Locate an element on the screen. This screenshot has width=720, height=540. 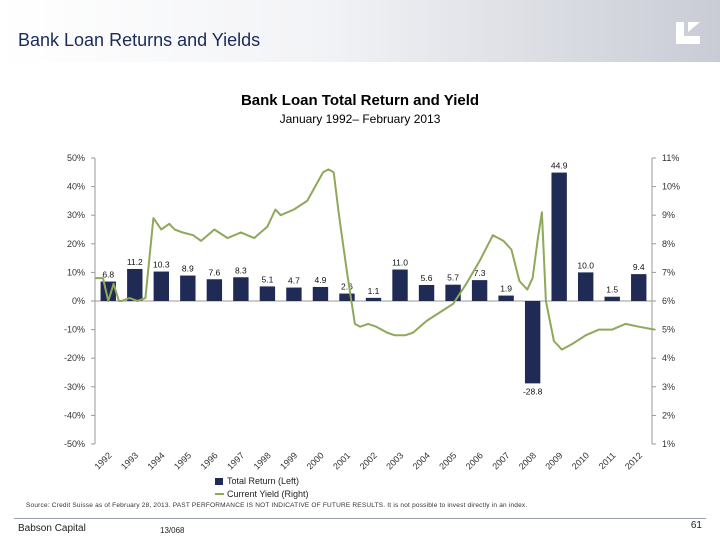
right-axis-tick-label: 11% is located at coordinates (670, 158).